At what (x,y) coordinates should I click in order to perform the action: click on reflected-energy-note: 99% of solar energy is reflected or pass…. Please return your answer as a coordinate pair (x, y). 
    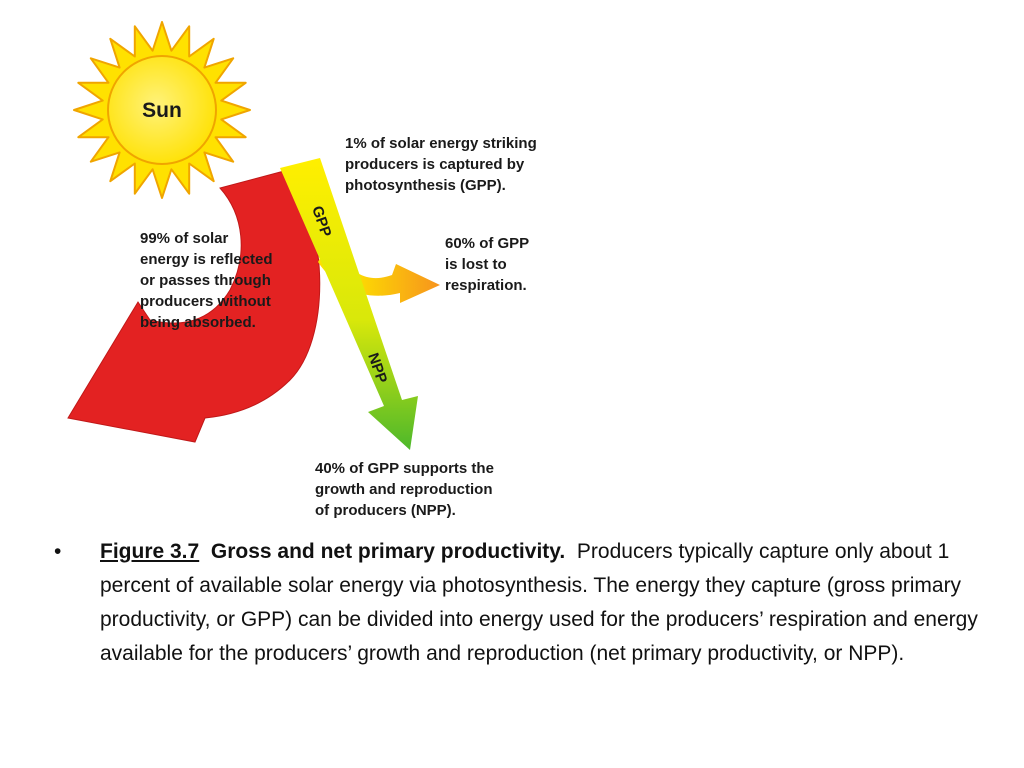
    Looking at the image, I should click on (206, 280).